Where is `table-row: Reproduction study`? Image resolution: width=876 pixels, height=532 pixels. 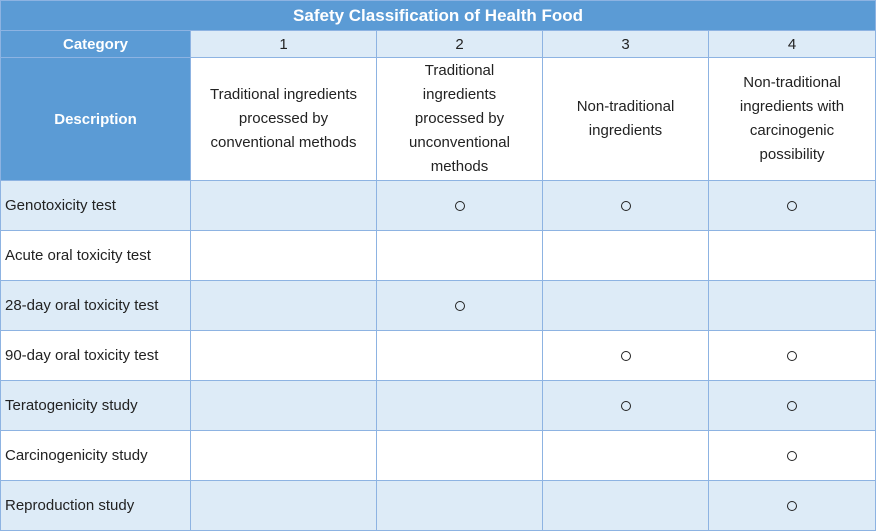 table-row: Reproduction study is located at coordinates (438, 505).